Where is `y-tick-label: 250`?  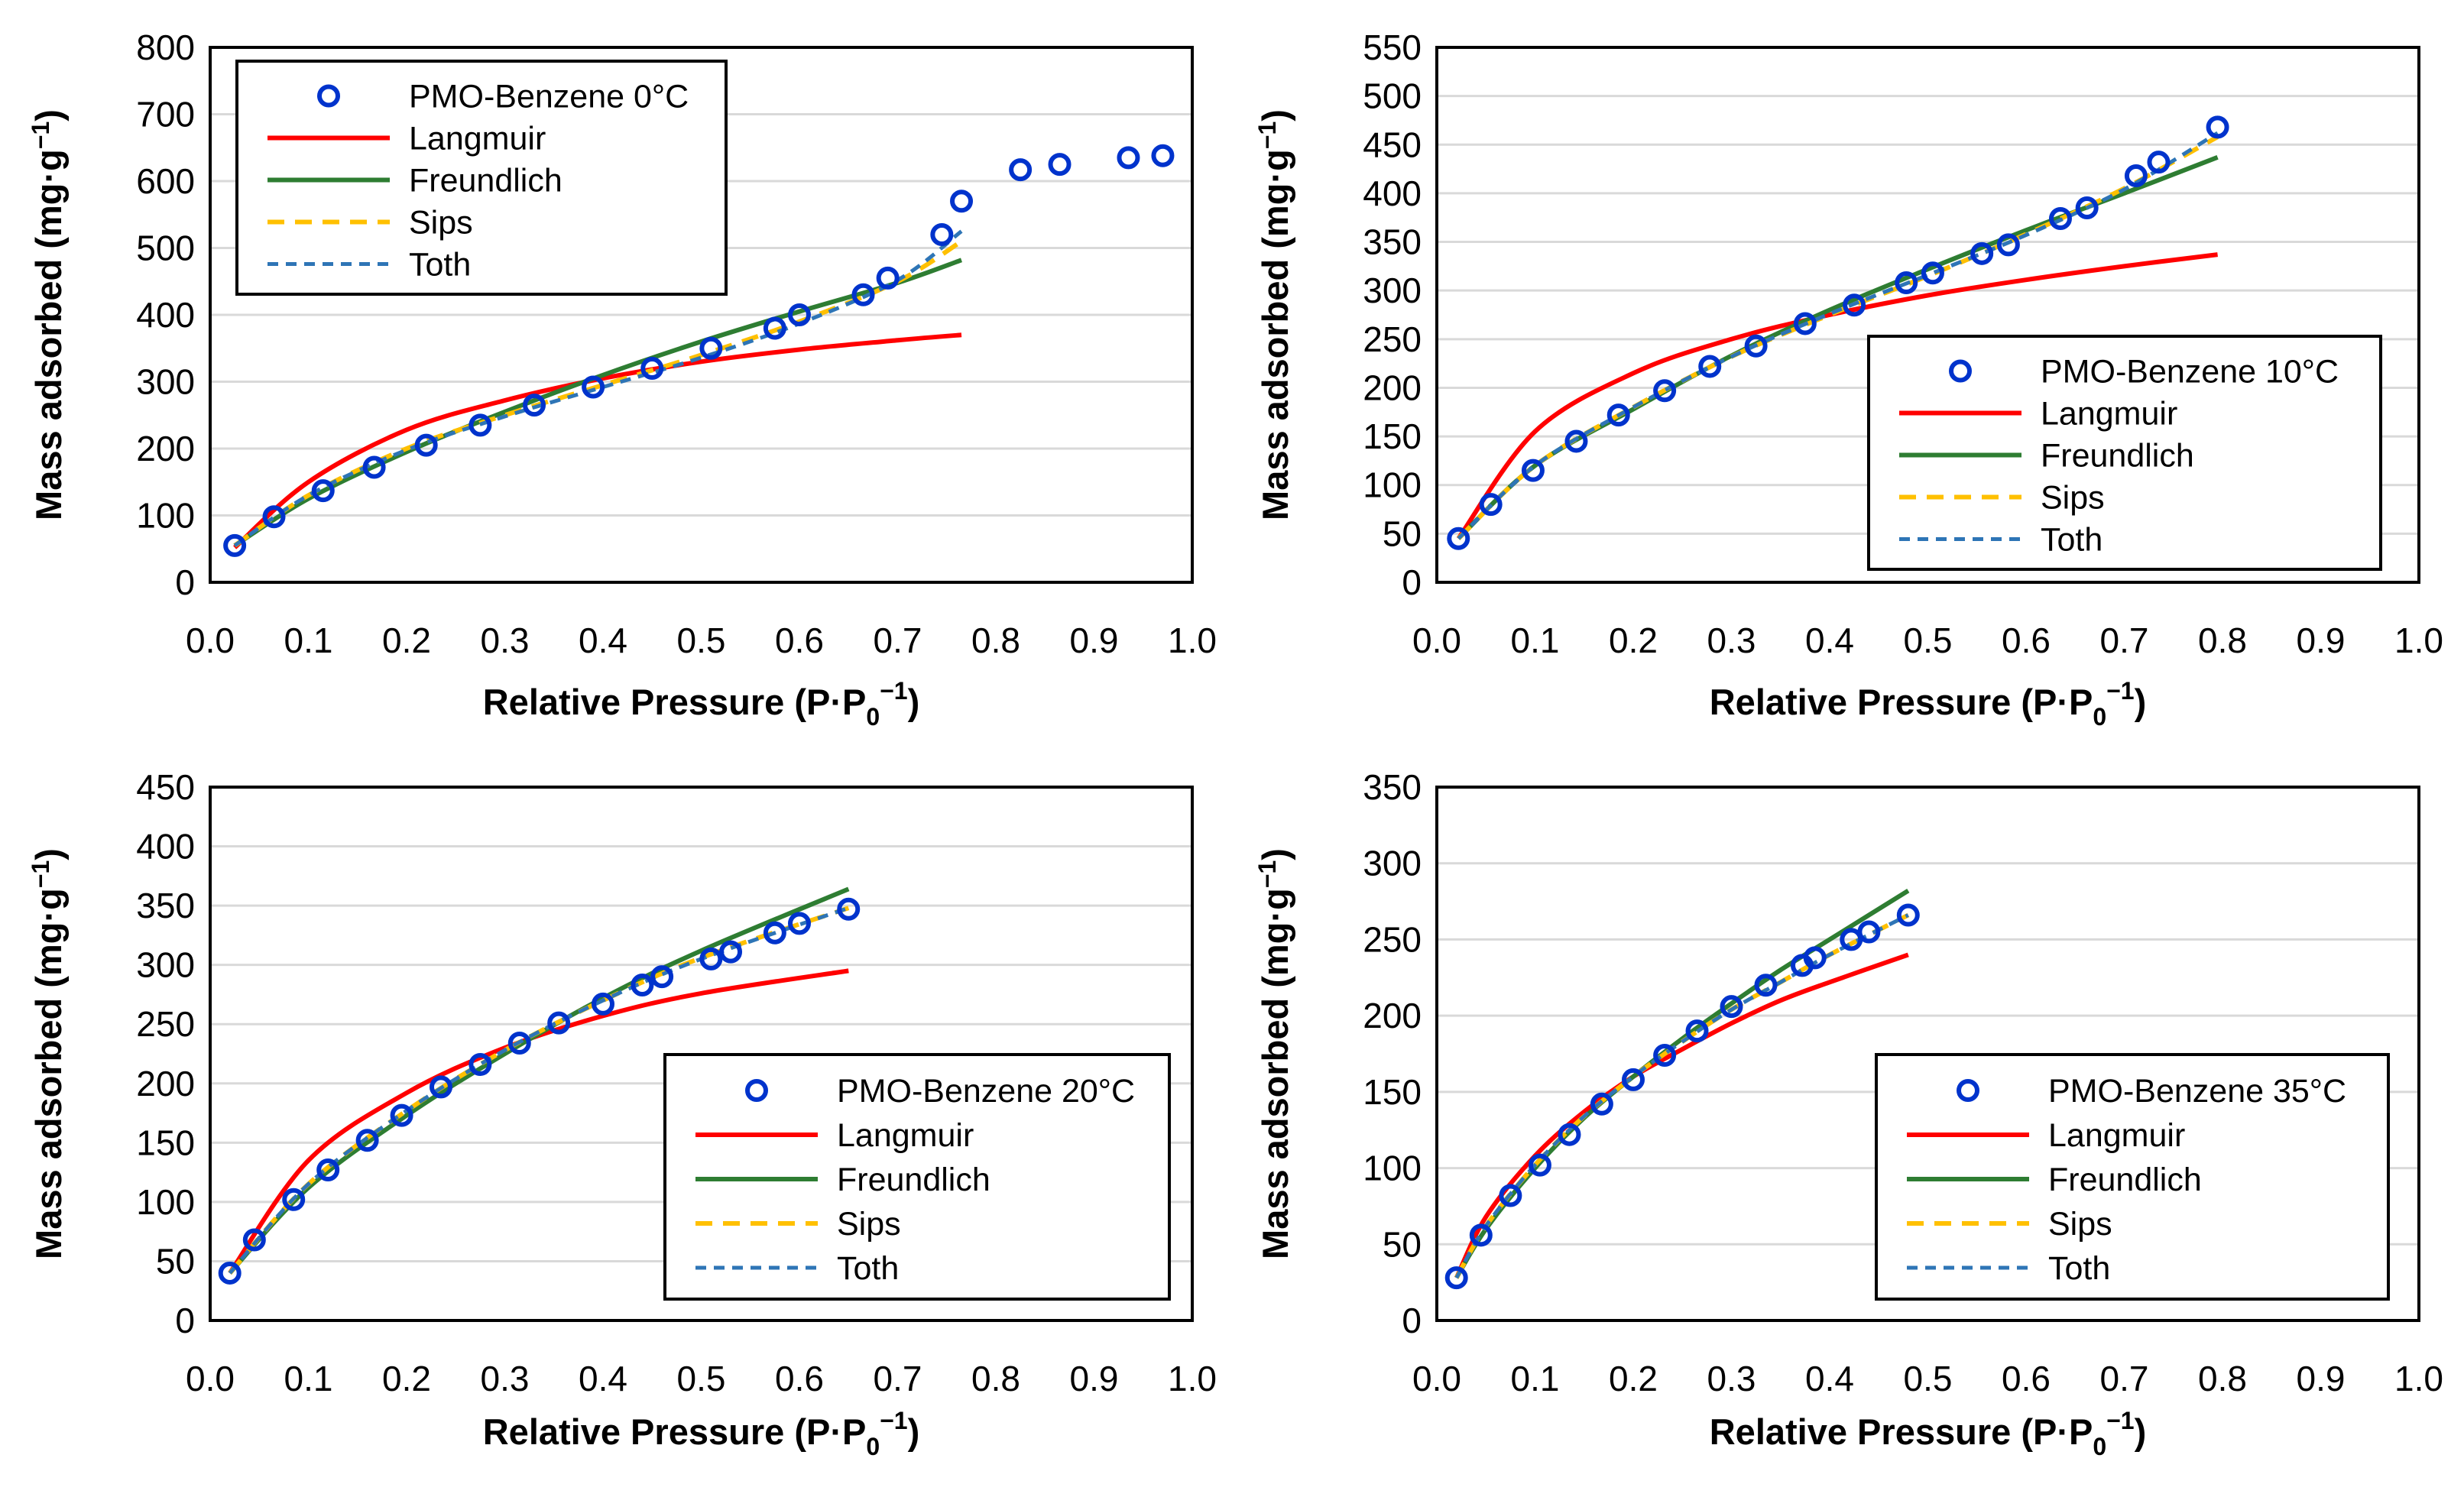 y-tick-label: 250 is located at coordinates (1392, 339).